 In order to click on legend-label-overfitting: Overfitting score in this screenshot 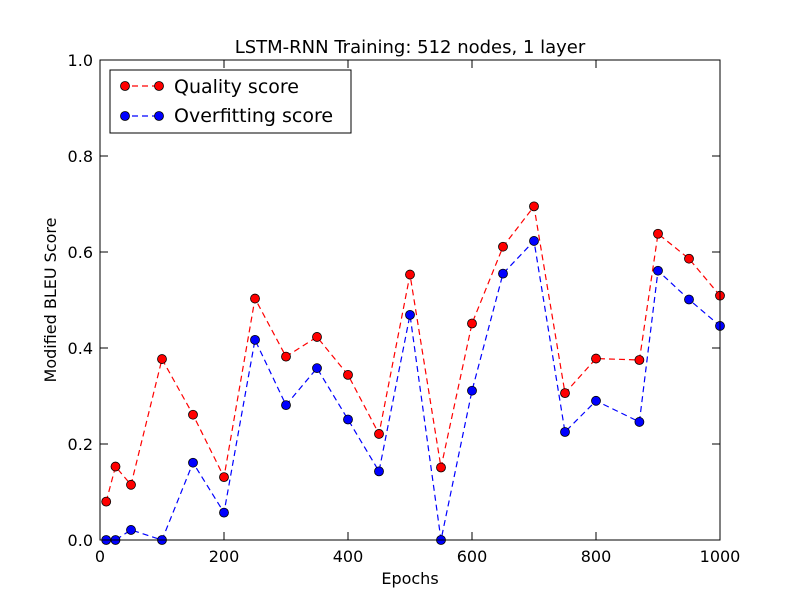, I will do `click(253, 116)`.